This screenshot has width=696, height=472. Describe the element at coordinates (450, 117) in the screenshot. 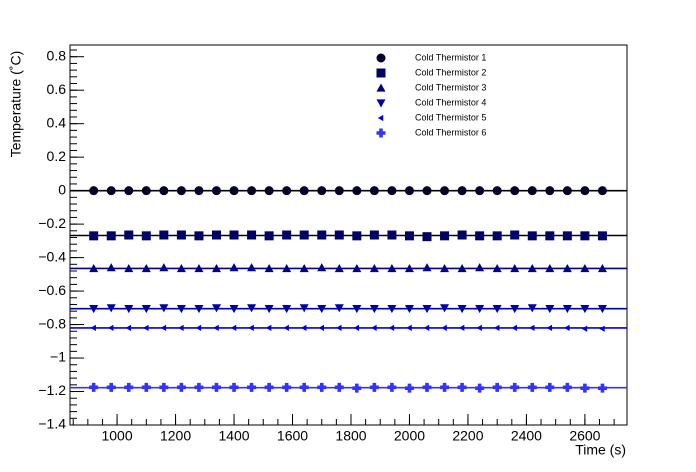

I see `legend-label: Cold Thermistor 5` at that location.